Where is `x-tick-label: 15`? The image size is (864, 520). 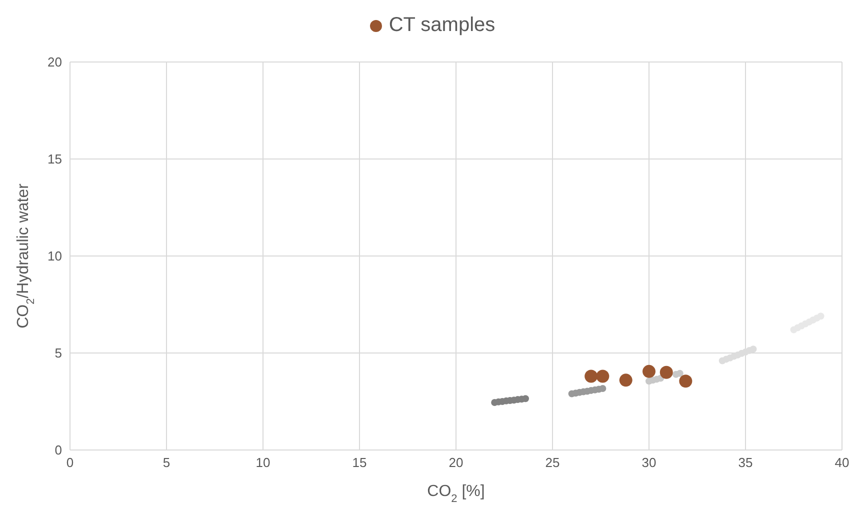
x-tick-label: 15 is located at coordinates (359, 462).